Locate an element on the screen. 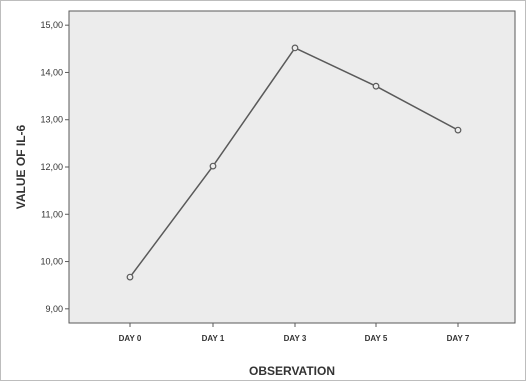 The image size is (526, 382). y-axis-ticks: 9,00 10,00 11,00 12,00 13,00 14,00 15,00 is located at coordinates (54, 167).